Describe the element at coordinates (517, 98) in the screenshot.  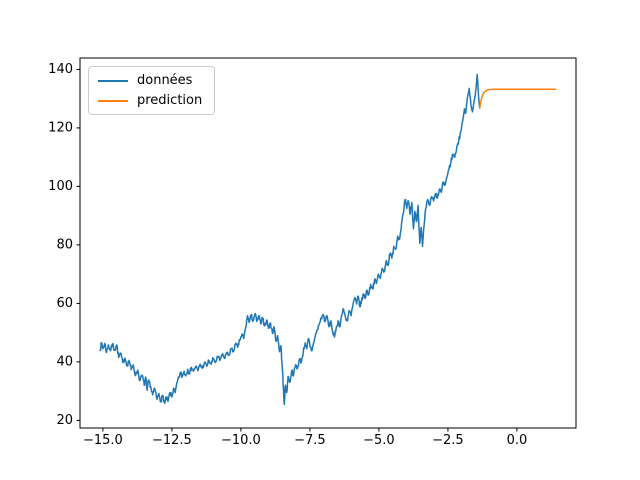
I see `series-line-prediction` at that location.